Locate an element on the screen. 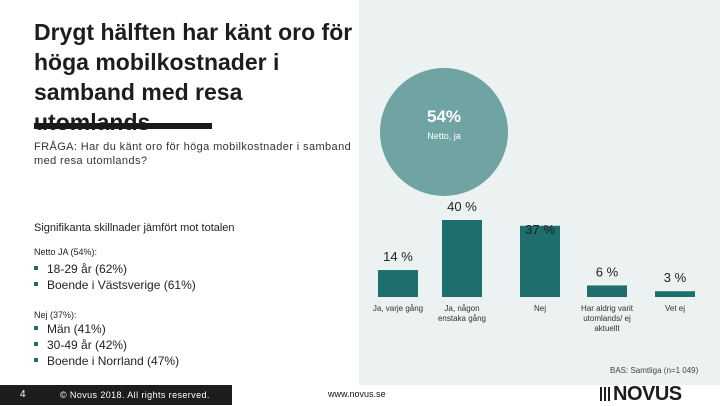  data-label: 6 % is located at coordinates (607, 271).